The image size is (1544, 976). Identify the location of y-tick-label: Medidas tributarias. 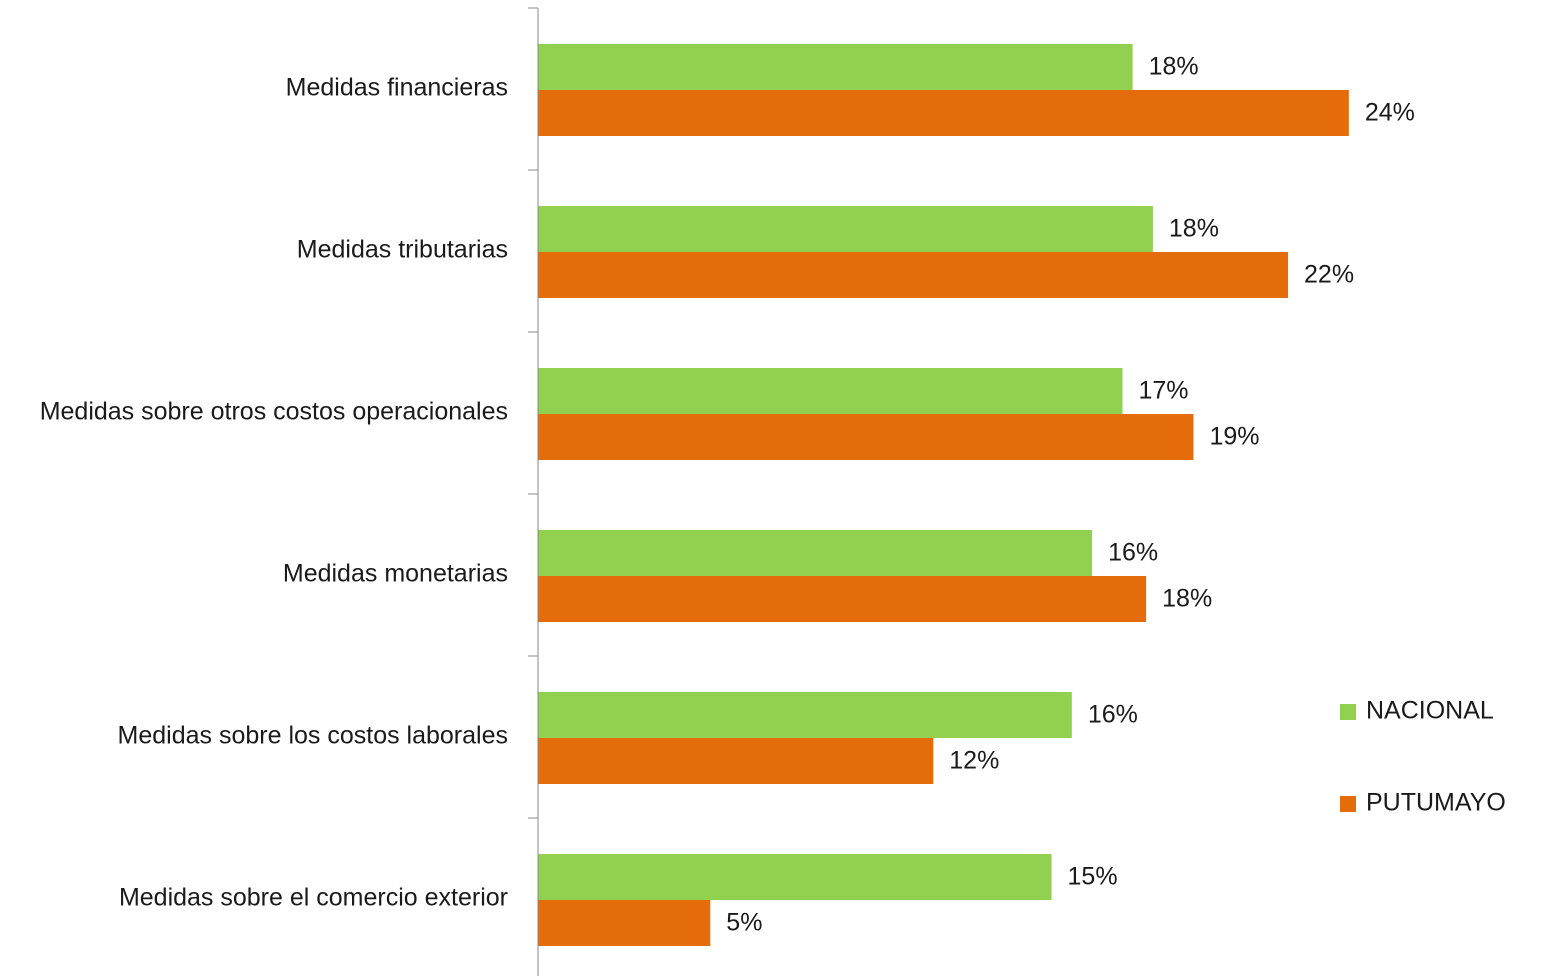
(402, 250).